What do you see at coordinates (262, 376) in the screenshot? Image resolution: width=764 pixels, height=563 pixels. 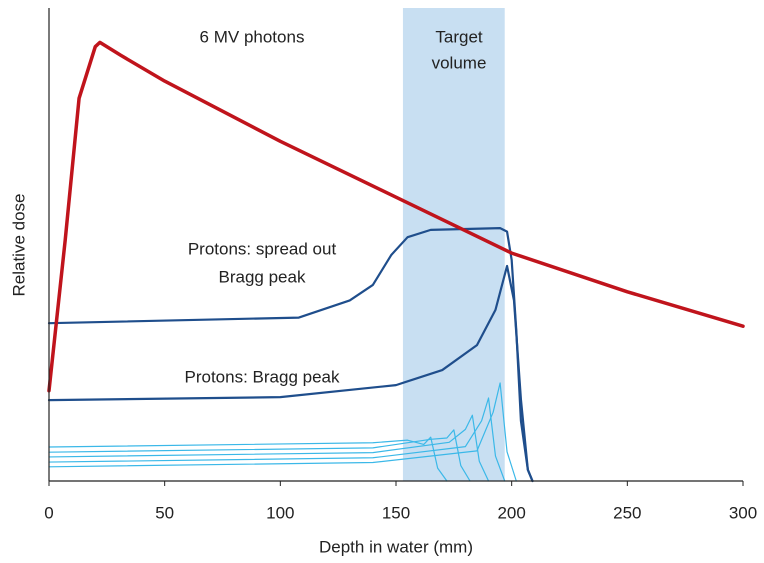 I see `annotation: Protons: Bragg peak` at bounding box center [262, 376].